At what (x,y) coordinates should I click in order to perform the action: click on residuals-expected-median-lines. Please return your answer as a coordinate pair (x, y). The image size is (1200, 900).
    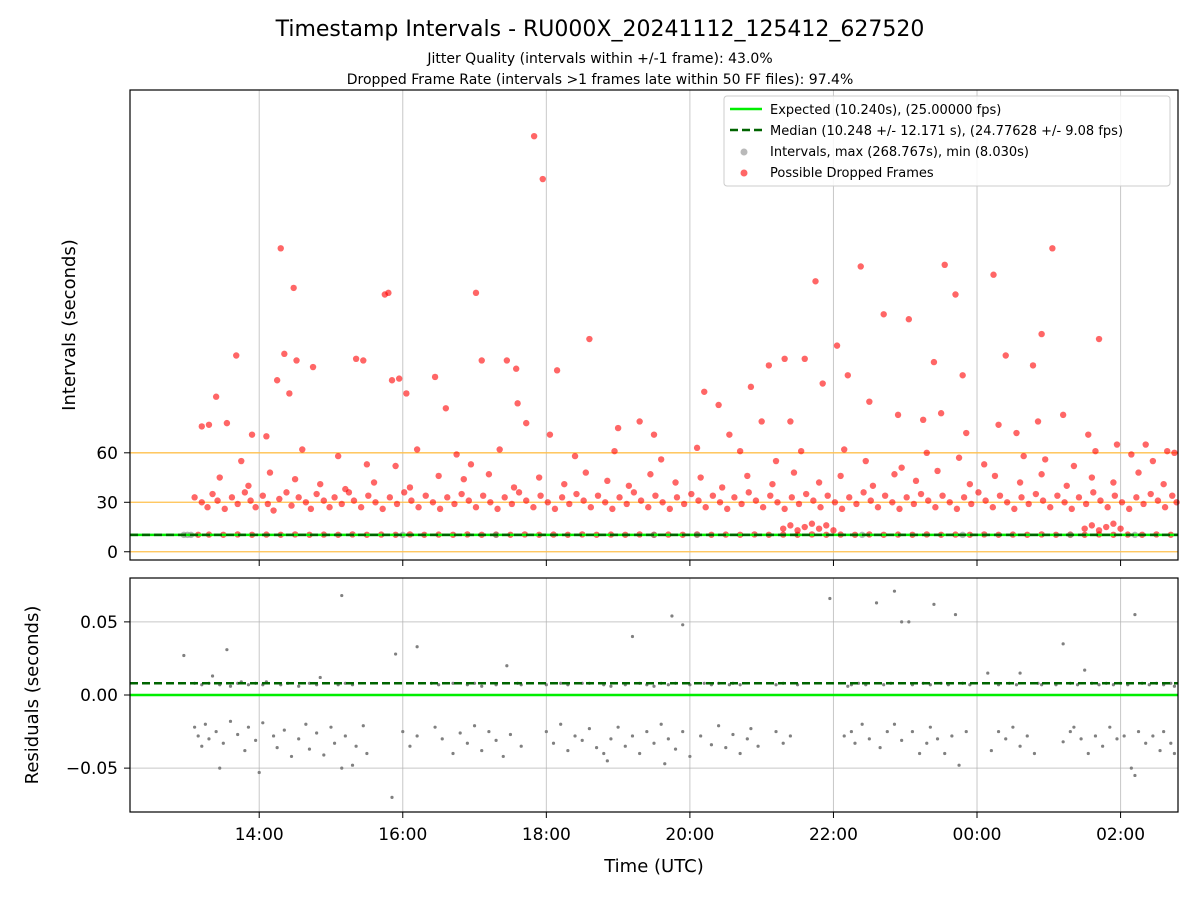
    Looking at the image, I should click on (654, 689).